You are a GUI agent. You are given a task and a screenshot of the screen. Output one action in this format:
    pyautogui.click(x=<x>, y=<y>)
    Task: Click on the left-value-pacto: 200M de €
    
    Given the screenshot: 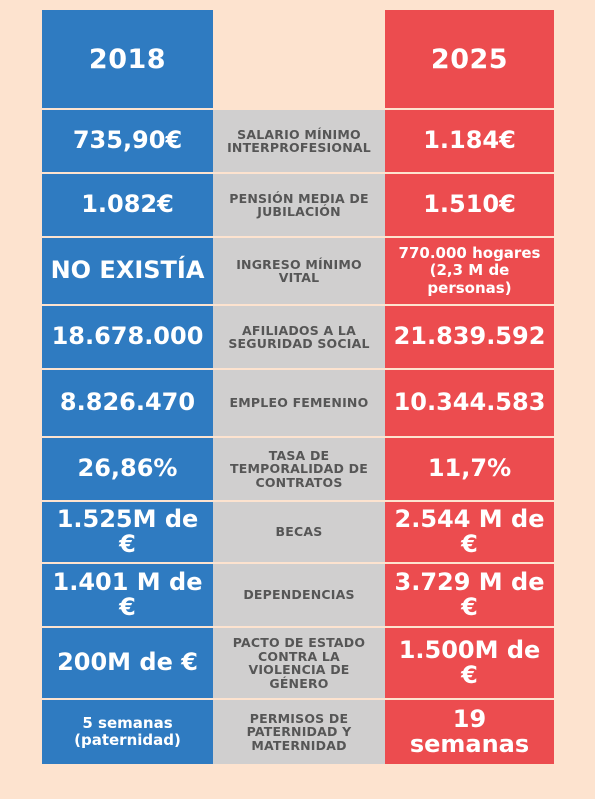 What is the action you would take?
    pyautogui.click(x=127, y=663)
    